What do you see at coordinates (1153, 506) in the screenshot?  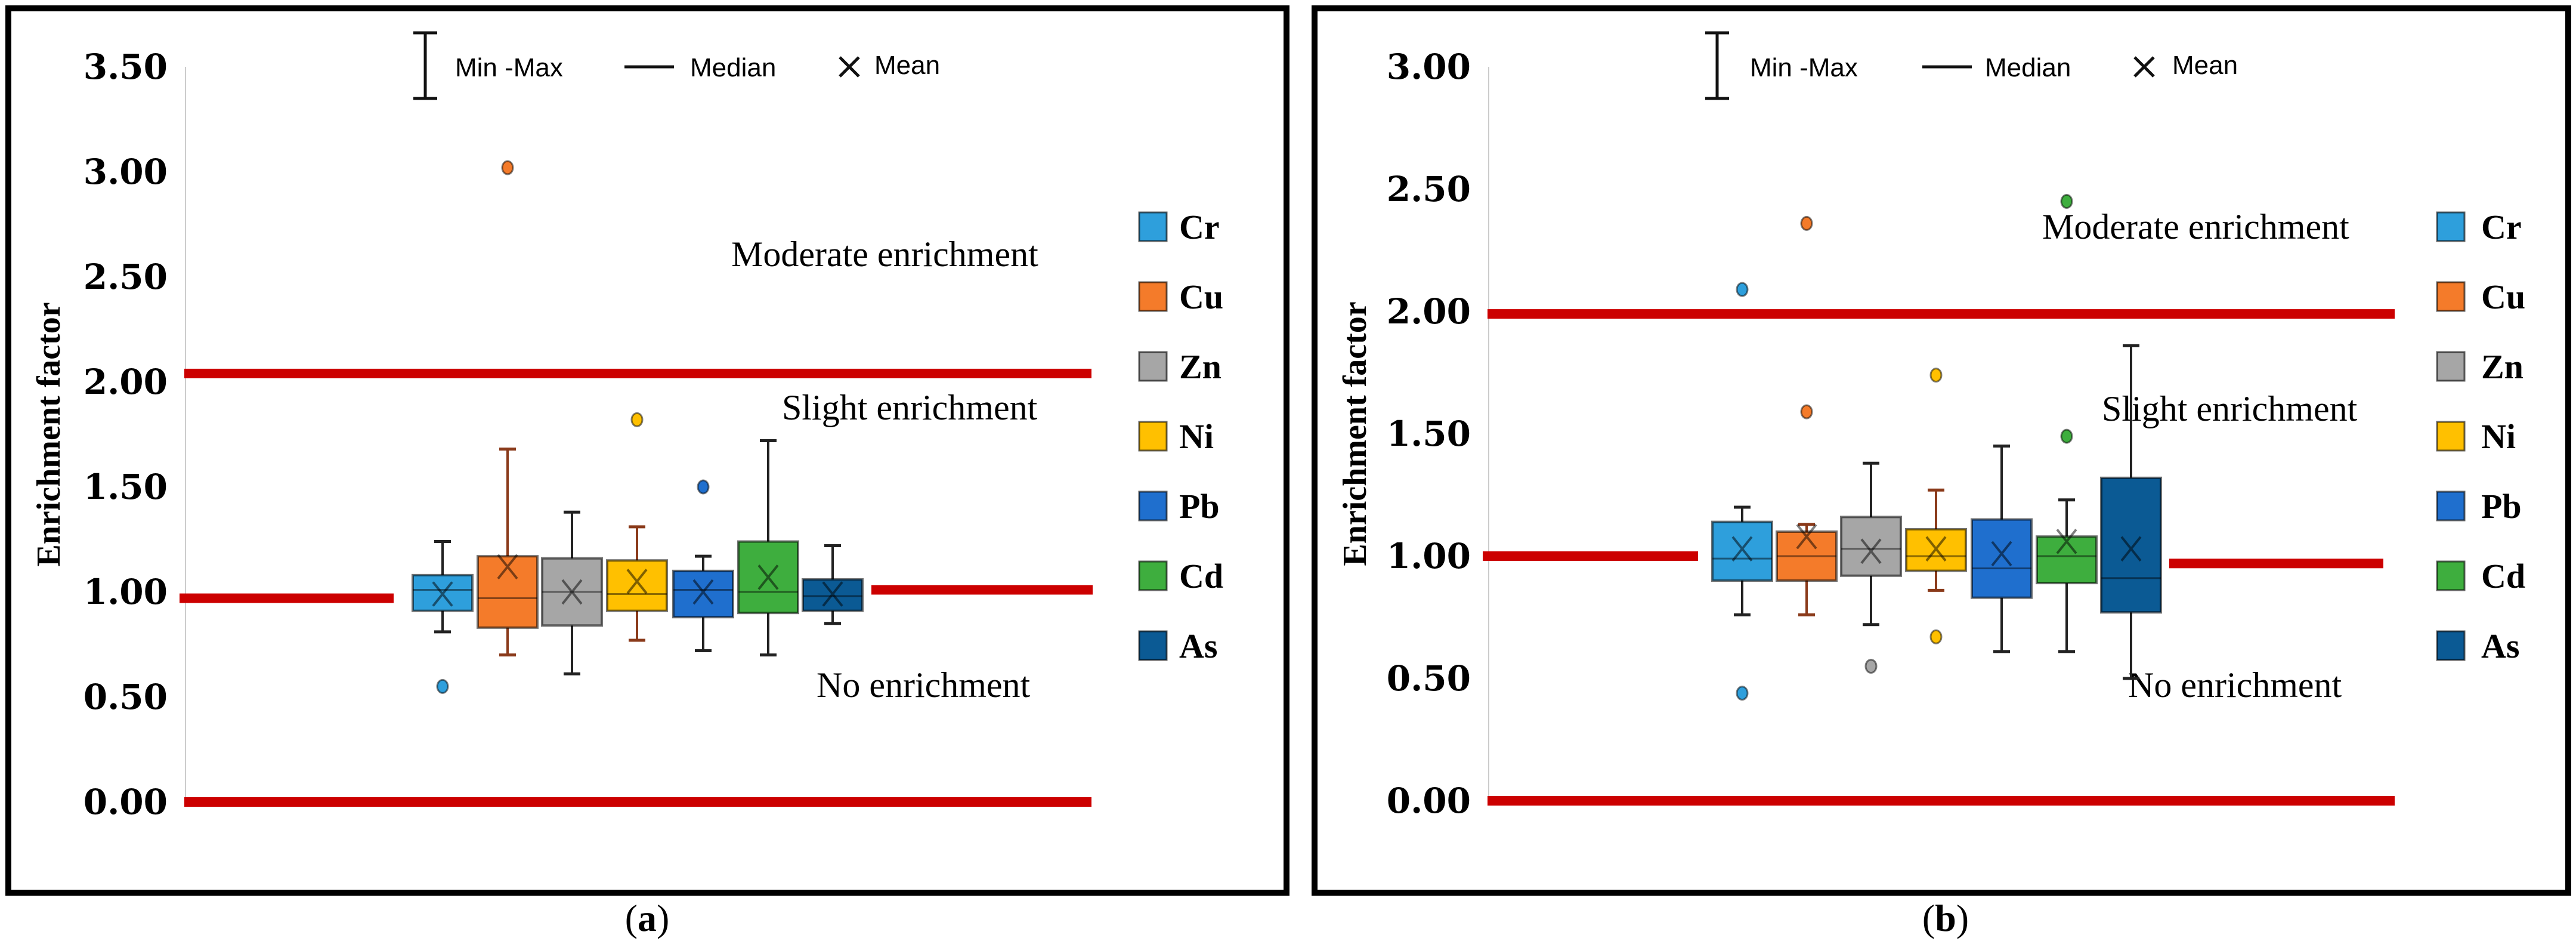 I see `legend-swatch-pb` at bounding box center [1153, 506].